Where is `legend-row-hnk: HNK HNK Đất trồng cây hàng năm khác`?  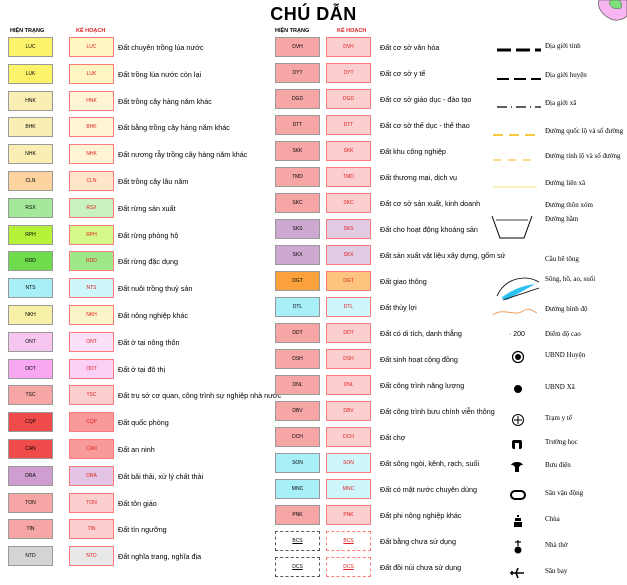 legend-row-hnk: HNK HNK Đất trồng cây hàng năm khác is located at coordinates (313, 101).